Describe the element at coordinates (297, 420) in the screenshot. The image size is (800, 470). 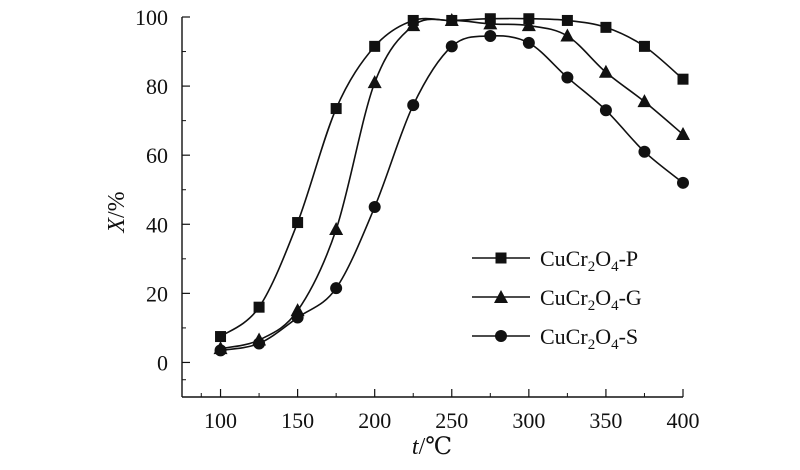
I see `x-tick-label: 150` at that location.